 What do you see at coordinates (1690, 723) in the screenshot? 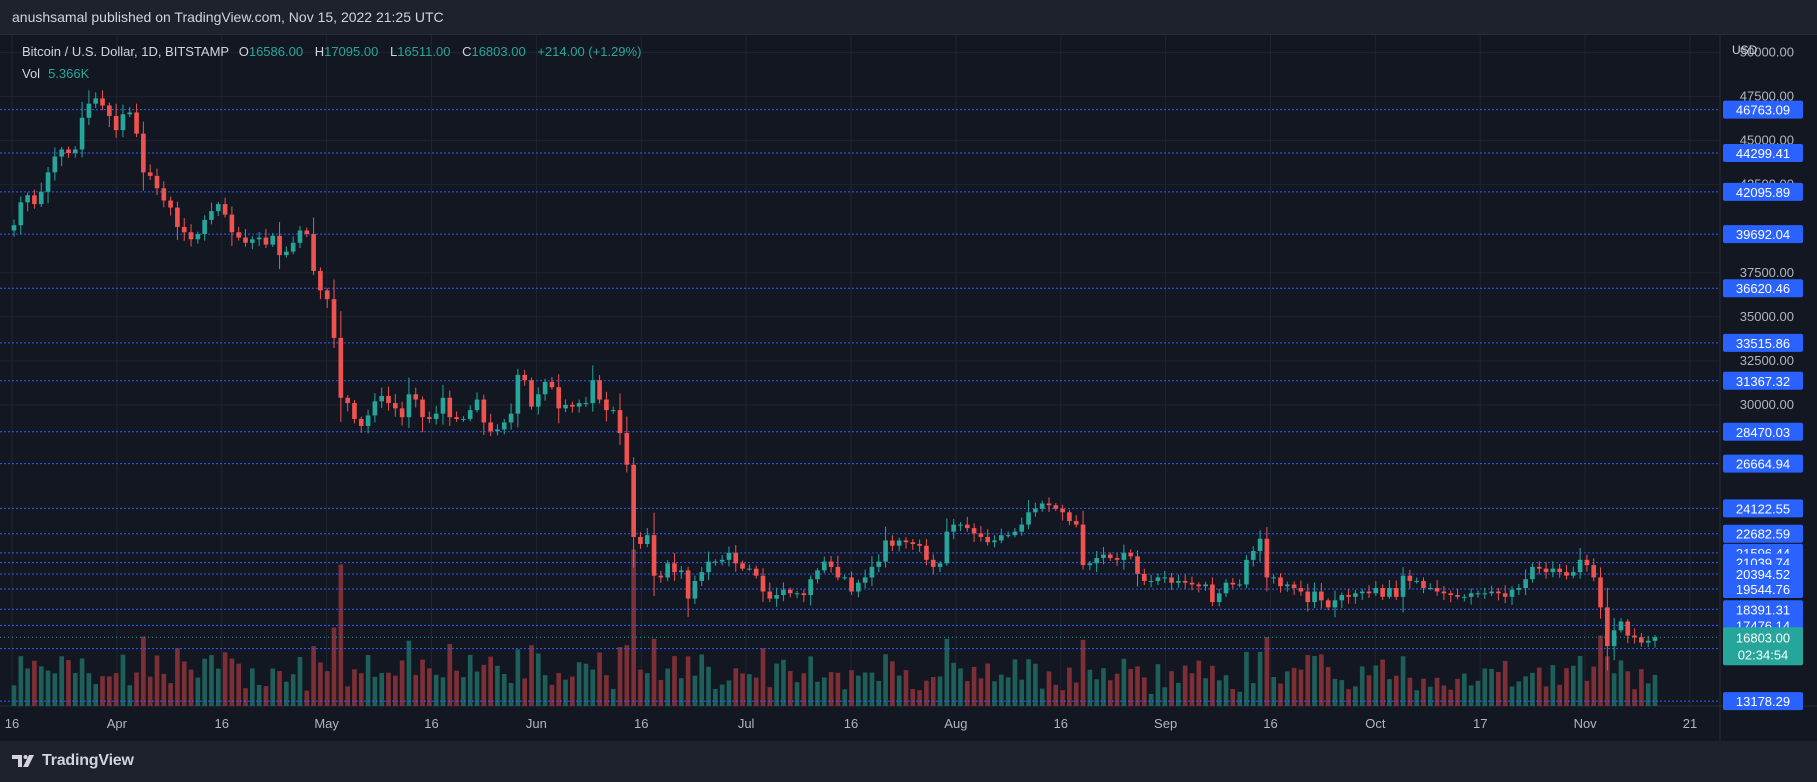
I see `time-tick: 21` at bounding box center [1690, 723].